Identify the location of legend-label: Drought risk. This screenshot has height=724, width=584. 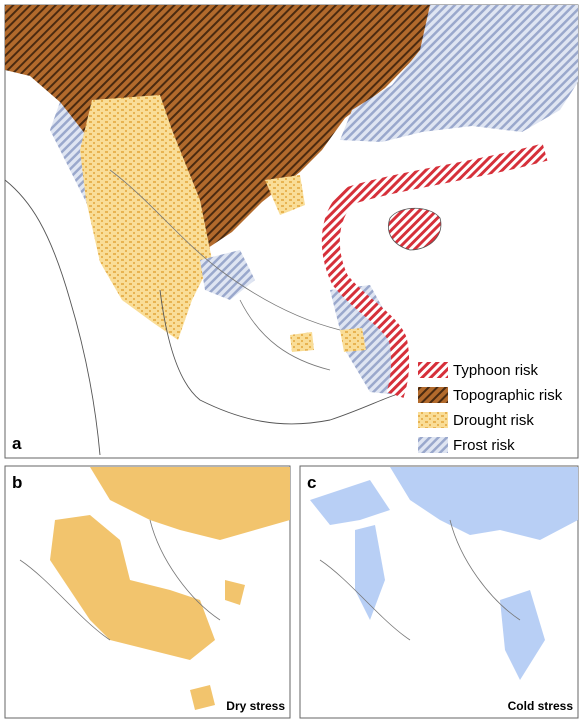
(493, 420).